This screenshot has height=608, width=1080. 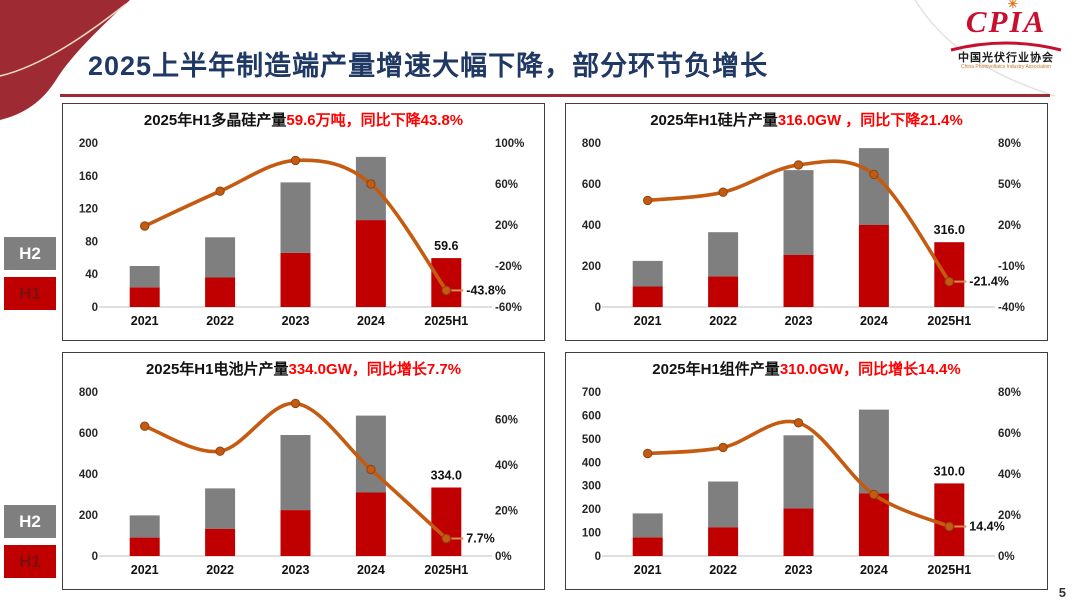 What do you see at coordinates (591, 440) in the screenshot?
I see `svg-text: 500` at bounding box center [591, 440].